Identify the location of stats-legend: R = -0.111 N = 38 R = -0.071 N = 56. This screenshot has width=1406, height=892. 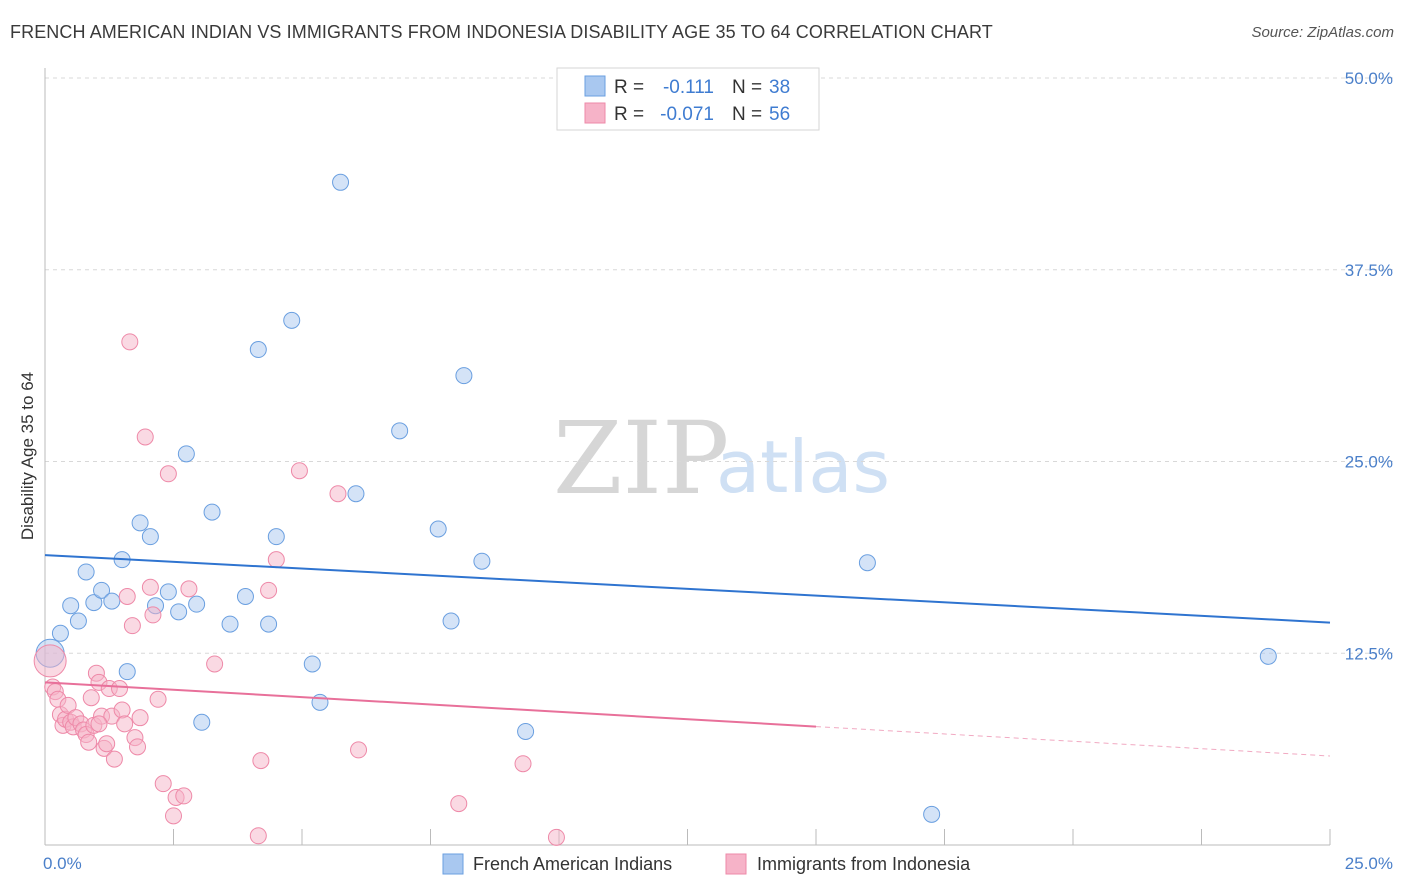
(688, 99).